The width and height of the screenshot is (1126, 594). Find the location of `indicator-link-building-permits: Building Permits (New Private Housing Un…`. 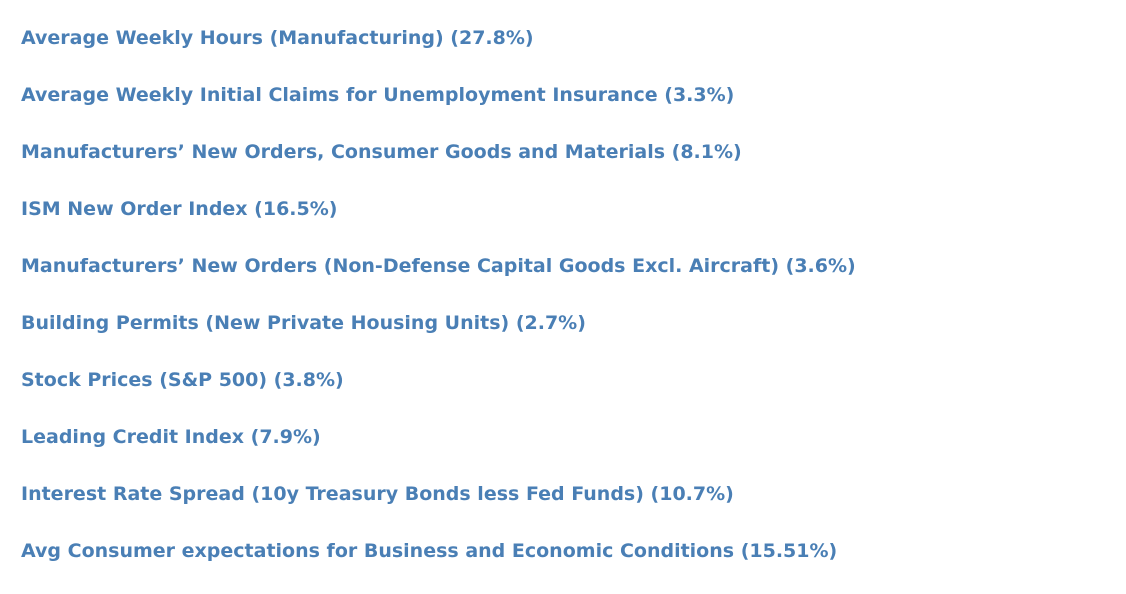

indicator-link-building-permits: Building Permits (New Private Housing Un… is located at coordinates (303, 323).